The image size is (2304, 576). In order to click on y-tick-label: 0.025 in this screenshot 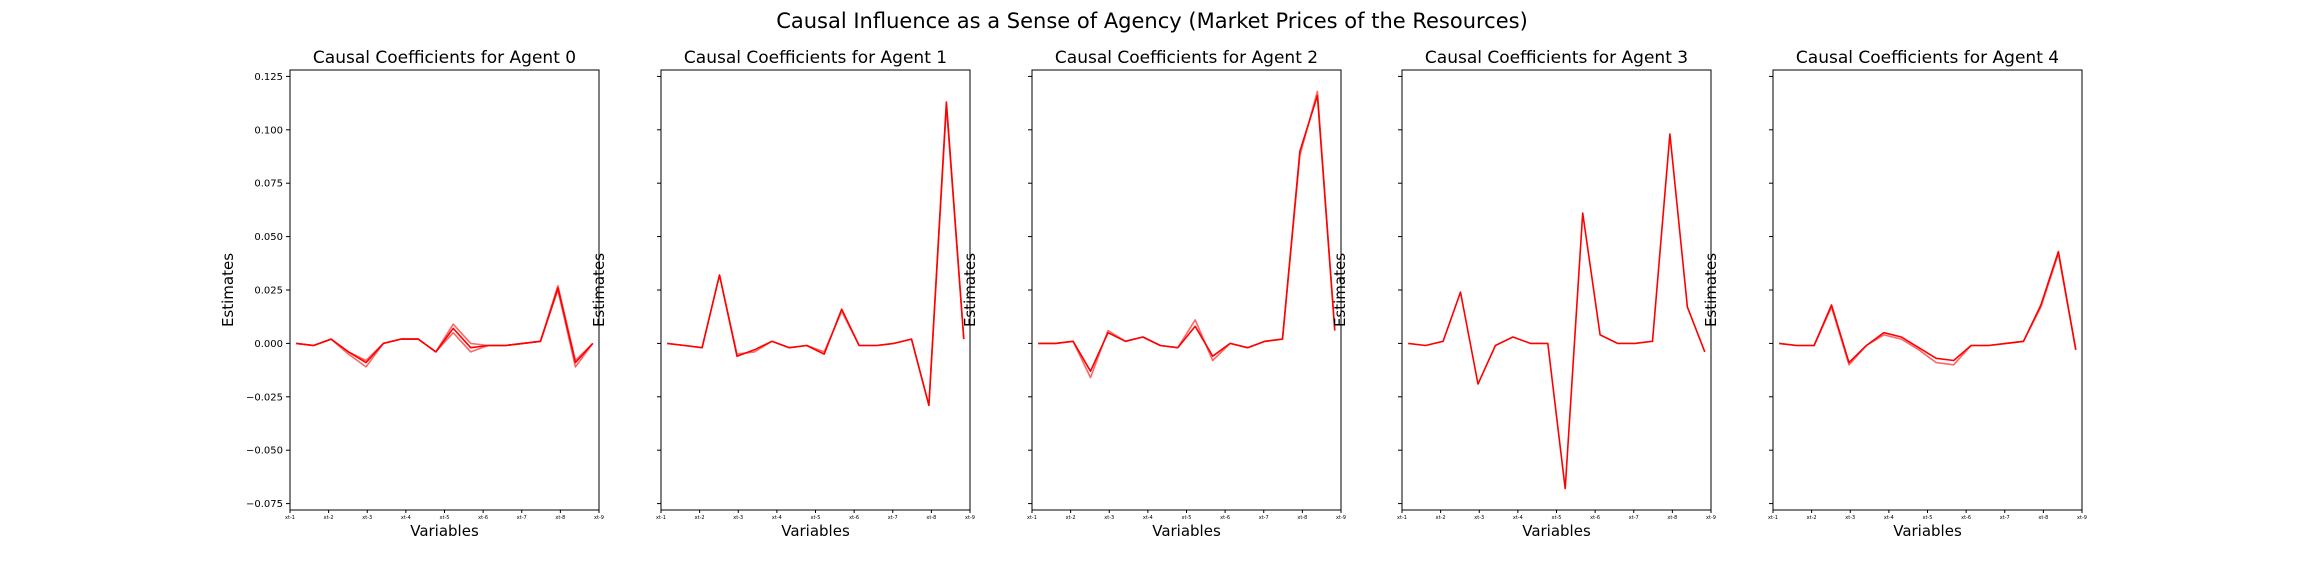, I will do `click(268, 291)`.